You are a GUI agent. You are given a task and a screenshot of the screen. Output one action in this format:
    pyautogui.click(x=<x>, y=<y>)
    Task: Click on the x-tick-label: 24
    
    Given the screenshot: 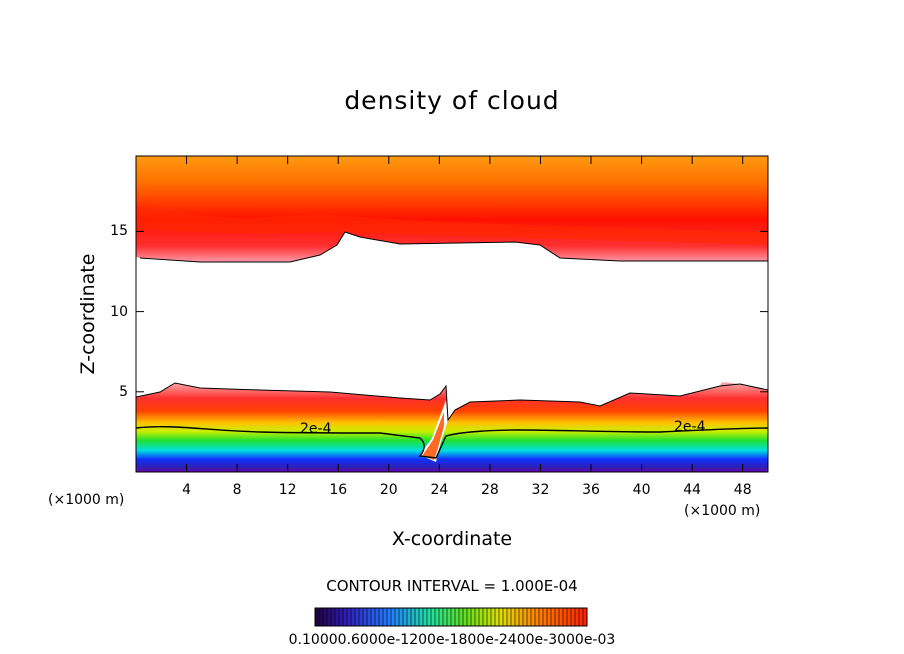 What is the action you would take?
    pyautogui.click(x=439, y=490)
    